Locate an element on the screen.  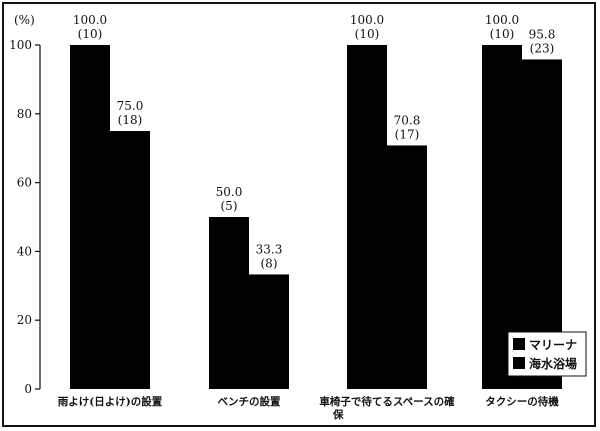
data-label-count: (23) is located at coordinates (542, 48).